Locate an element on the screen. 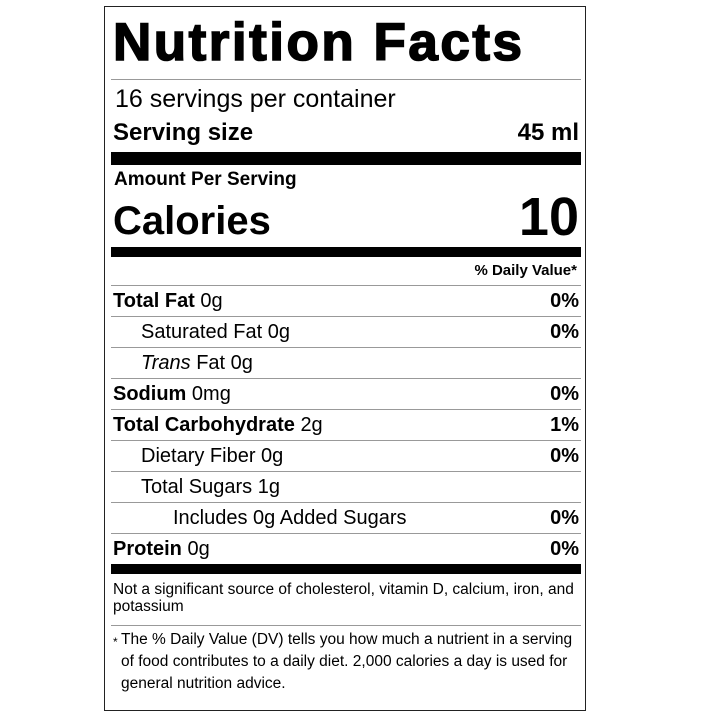  nutrient-name: Includes 0g Added Sugars is located at coordinates (290, 517).